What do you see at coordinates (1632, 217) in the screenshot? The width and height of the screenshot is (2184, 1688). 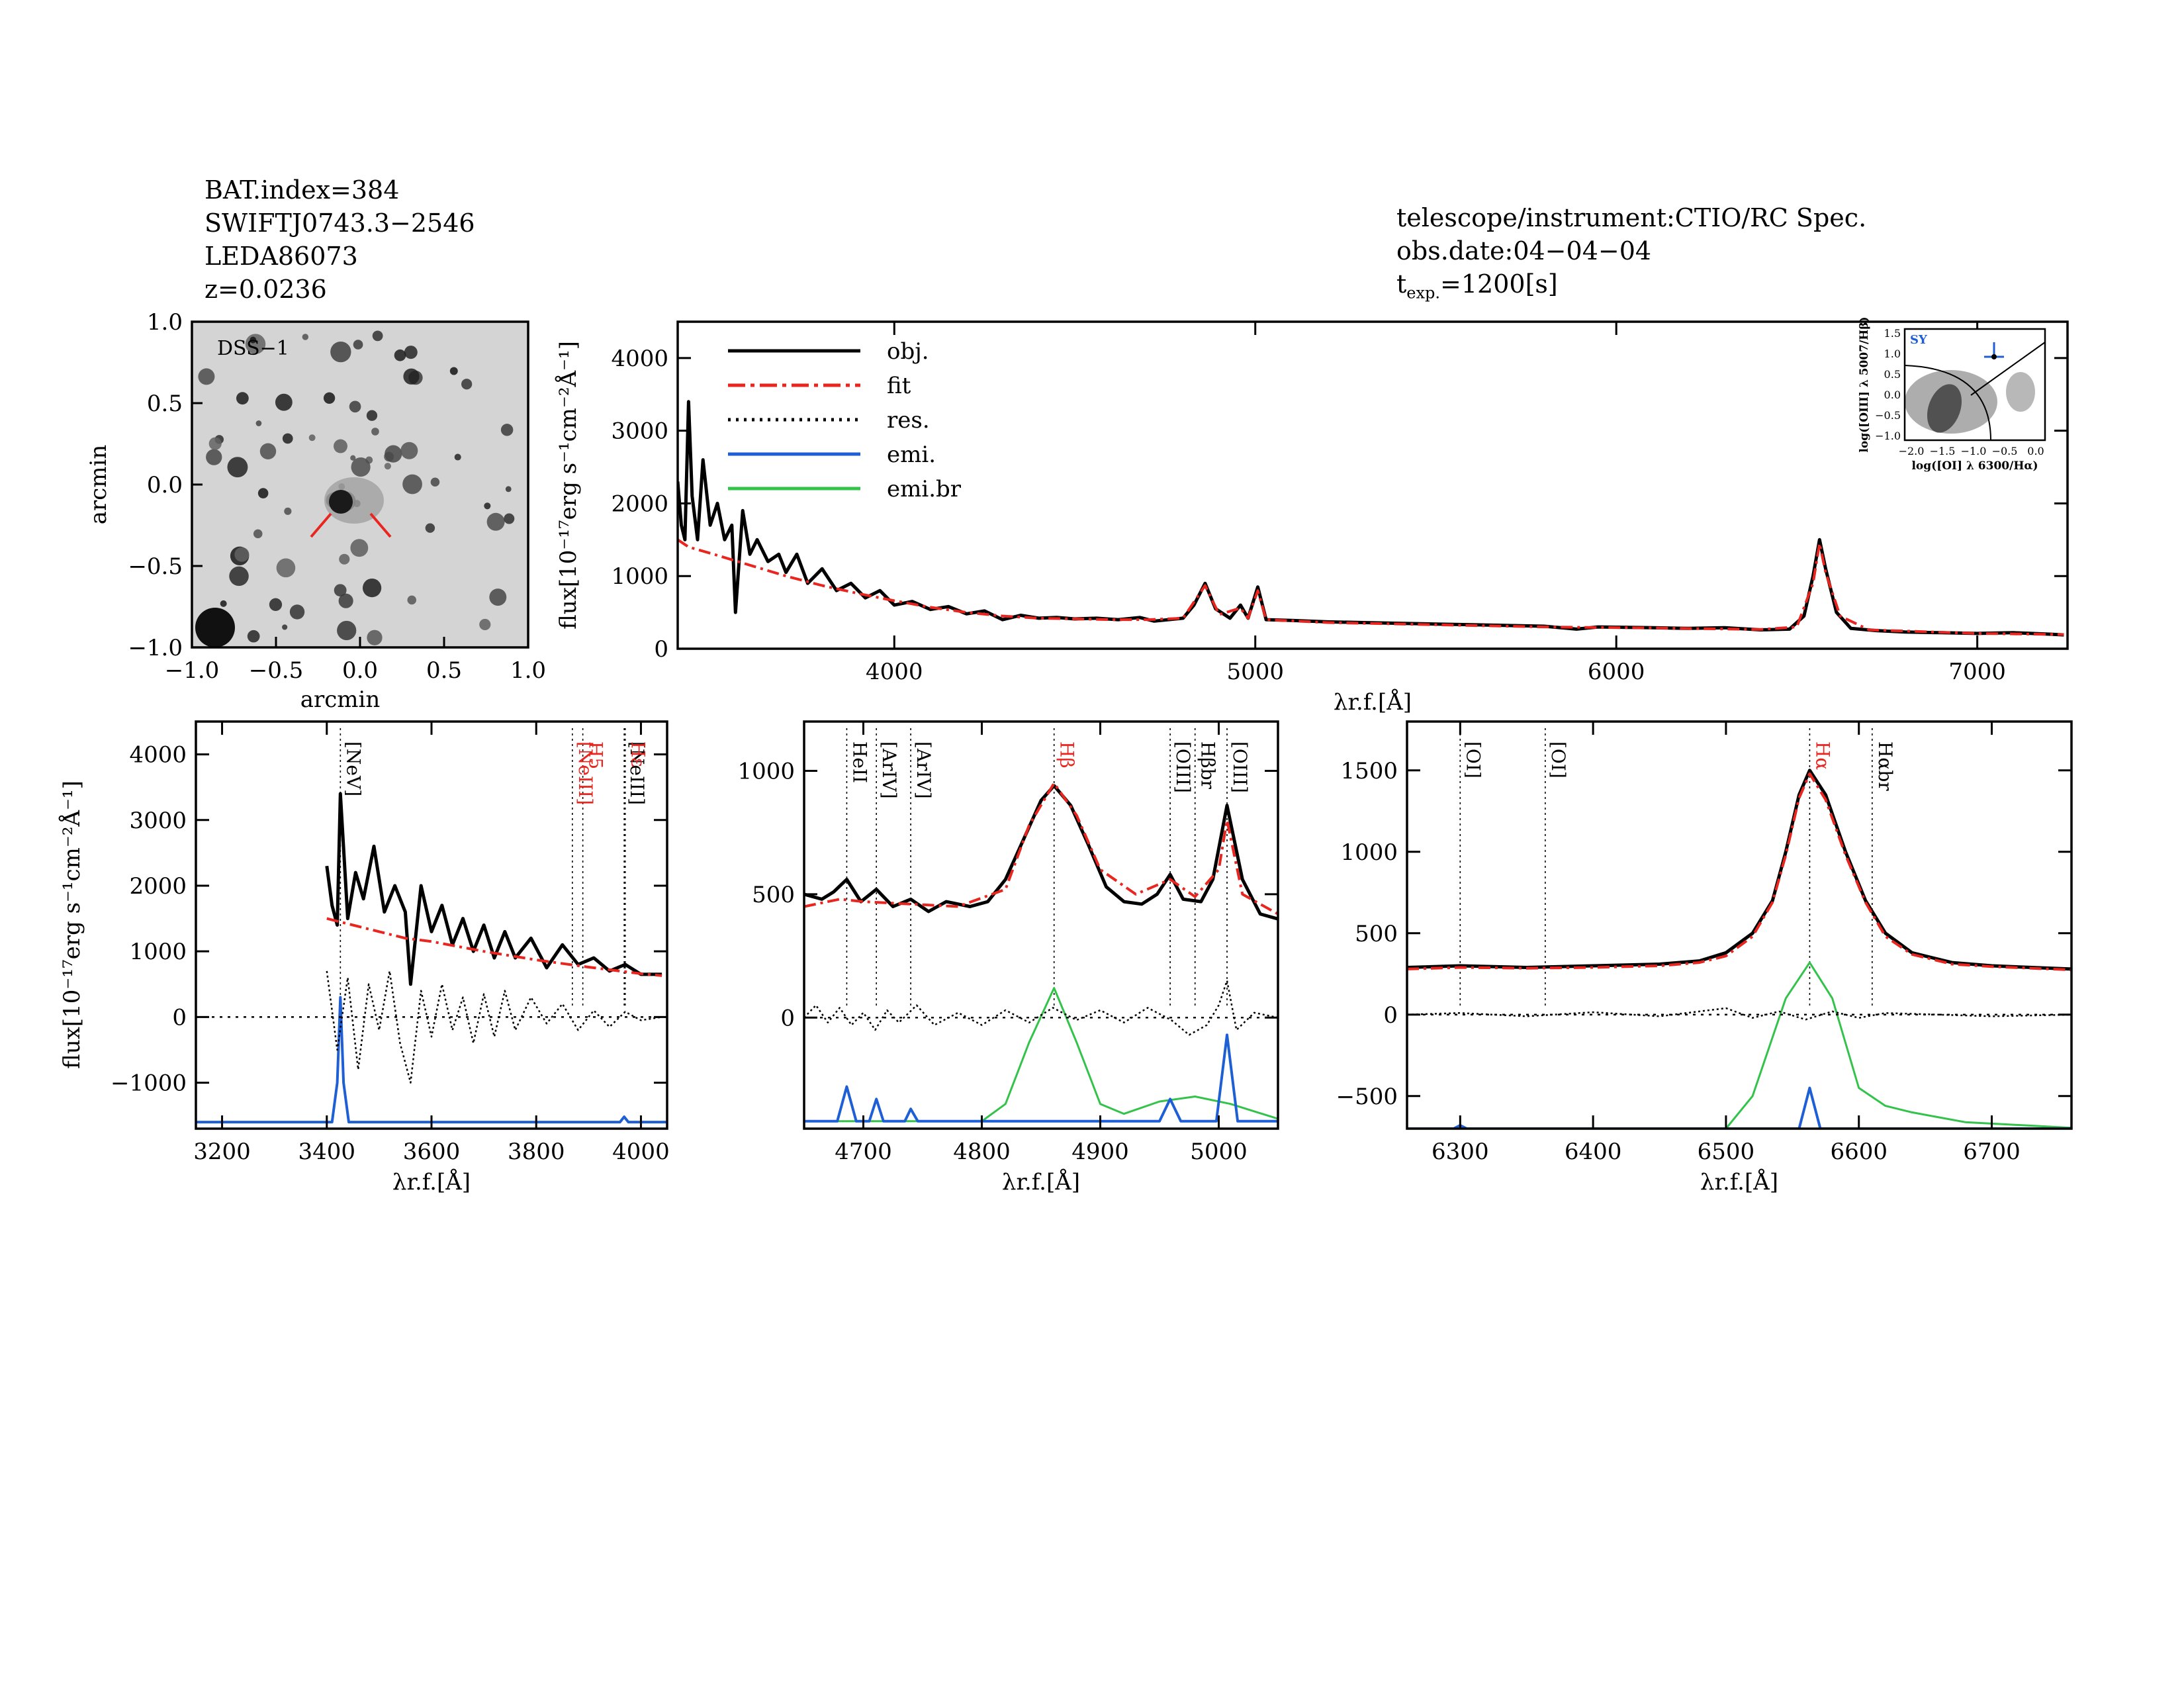 I see `telescope-instrument: telescope/instrument:CTIO/RC Spec.` at bounding box center [1632, 217].